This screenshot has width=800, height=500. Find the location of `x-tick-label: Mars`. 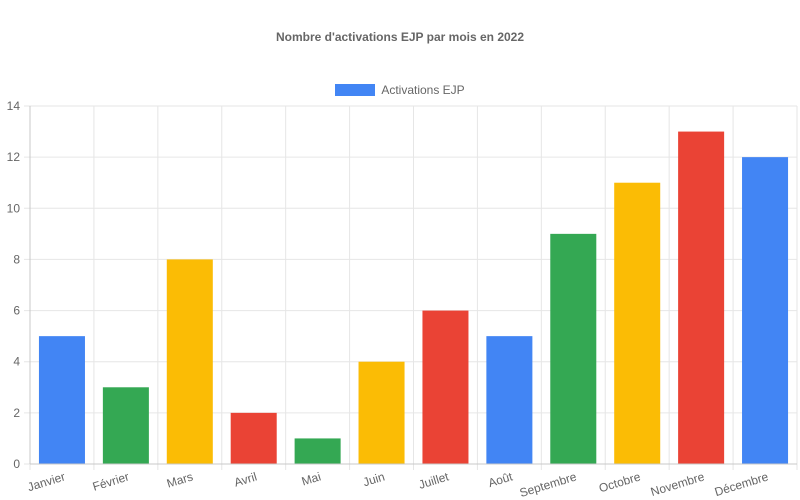

x-tick-label: Mars is located at coordinates (180, 479).